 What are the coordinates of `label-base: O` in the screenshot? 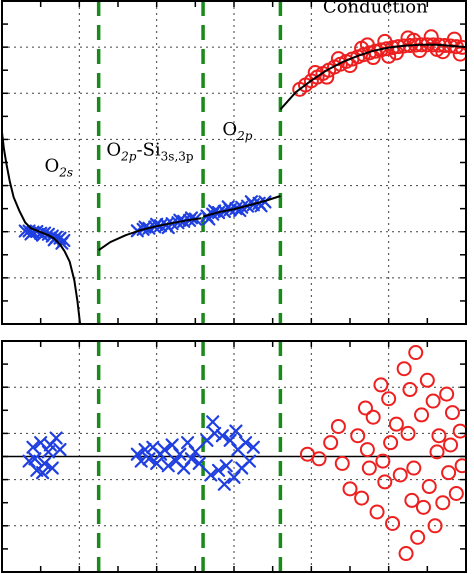 It's located at (229, 129).